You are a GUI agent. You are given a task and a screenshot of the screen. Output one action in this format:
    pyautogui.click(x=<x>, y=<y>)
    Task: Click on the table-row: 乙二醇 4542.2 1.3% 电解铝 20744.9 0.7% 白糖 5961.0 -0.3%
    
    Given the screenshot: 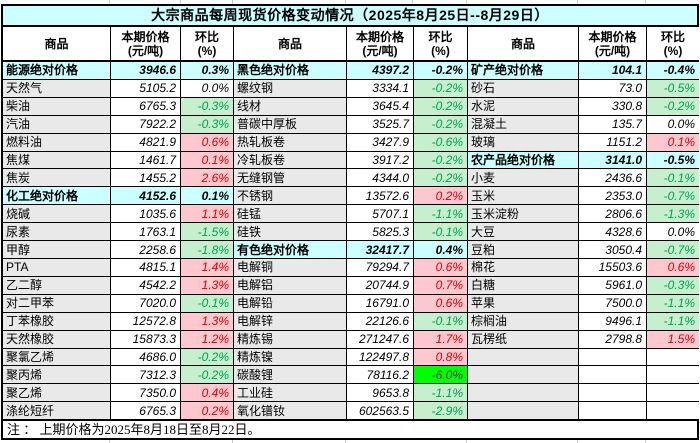 What is the action you would take?
    pyautogui.click(x=351, y=285)
    